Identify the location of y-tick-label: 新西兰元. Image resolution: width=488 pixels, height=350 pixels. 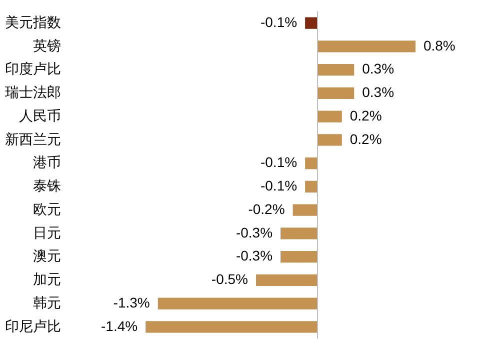
(33, 138).